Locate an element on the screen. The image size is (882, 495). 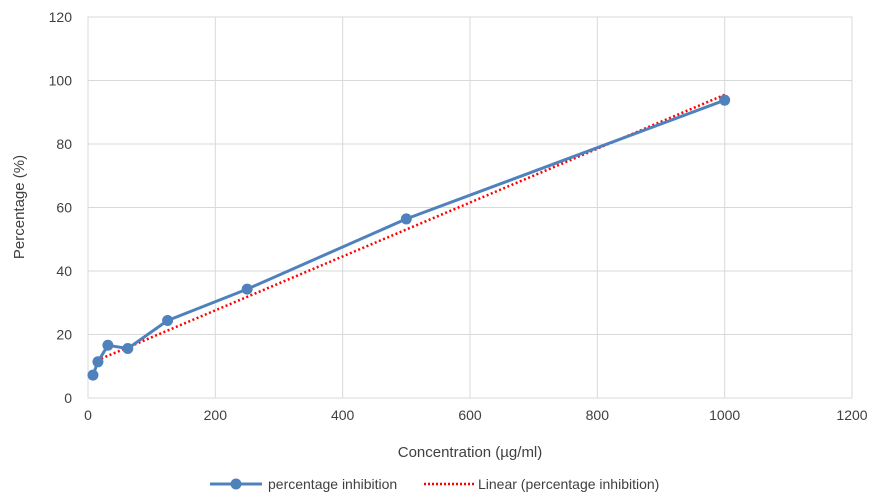
legend-swatch-marker is located at coordinates (236, 484).